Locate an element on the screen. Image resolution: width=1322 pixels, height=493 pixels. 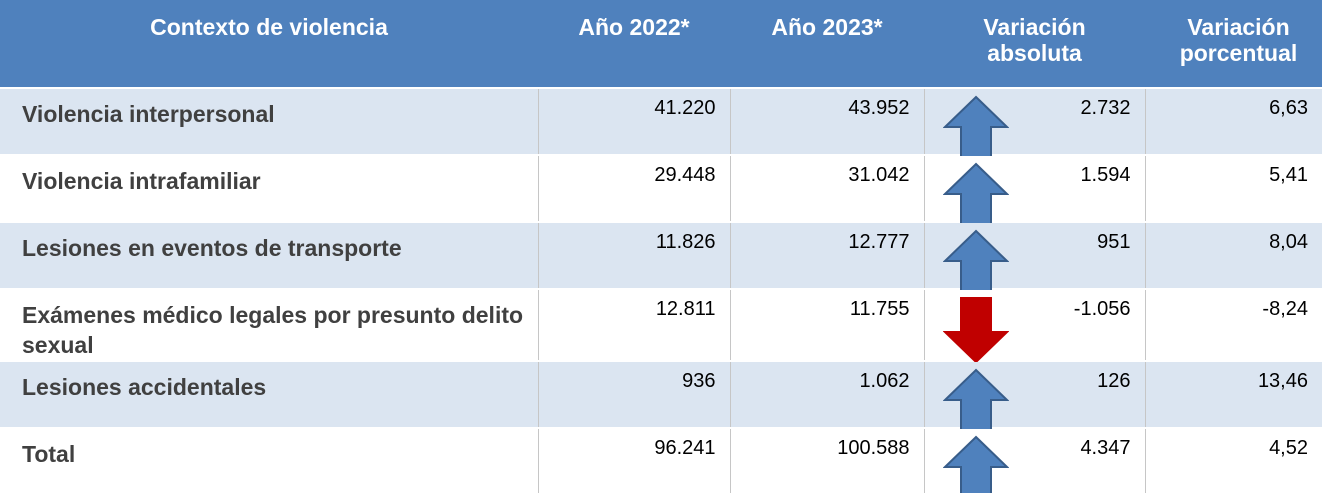
cell: 8,04 is located at coordinates (1233, 255).